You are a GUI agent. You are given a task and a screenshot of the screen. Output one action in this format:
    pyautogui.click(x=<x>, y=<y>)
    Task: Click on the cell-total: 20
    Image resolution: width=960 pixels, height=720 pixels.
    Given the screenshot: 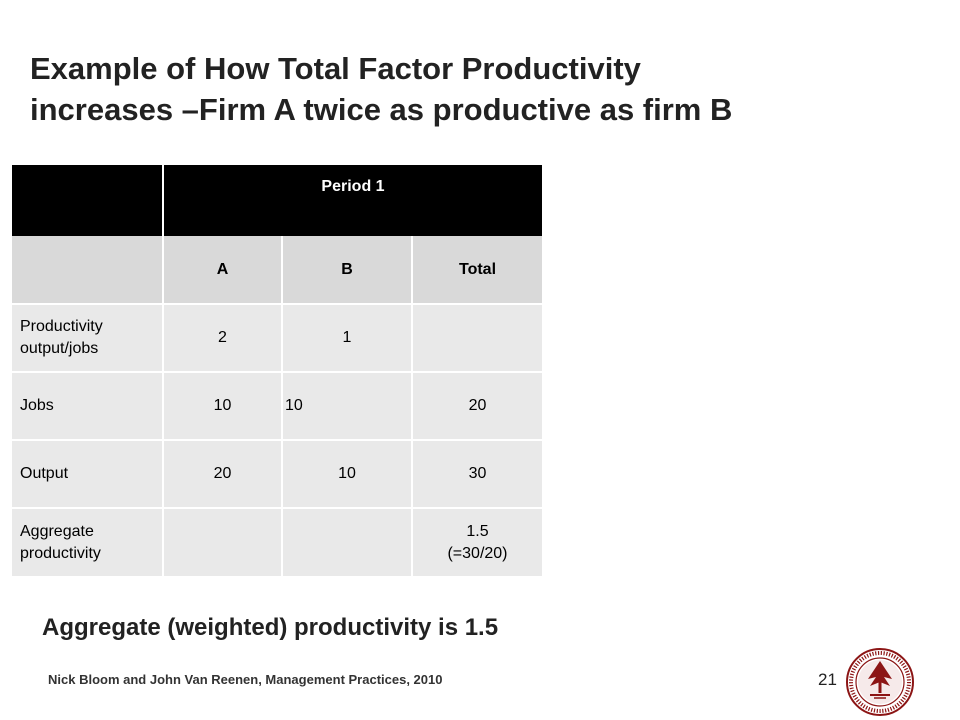 What is the action you would take?
    pyautogui.click(x=476, y=405)
    